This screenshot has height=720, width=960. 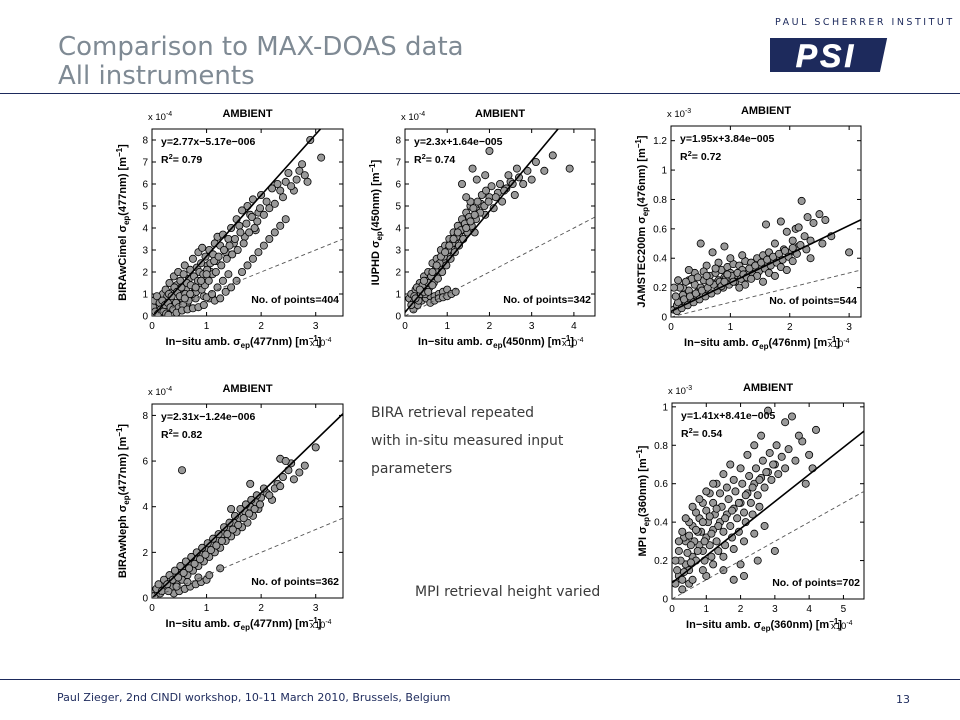 What do you see at coordinates (237, 222) in the screenshot?
I see `fit-line` at bounding box center [237, 222].